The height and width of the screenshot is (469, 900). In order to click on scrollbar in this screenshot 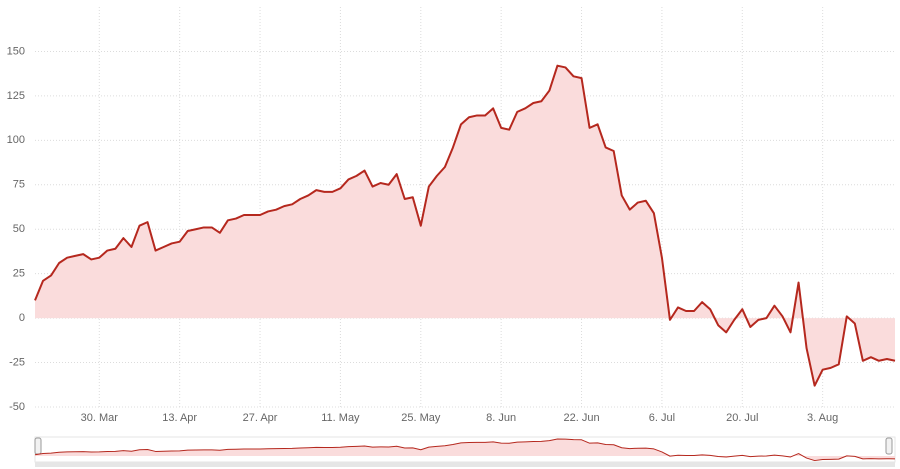, I will do `click(465, 464)`.